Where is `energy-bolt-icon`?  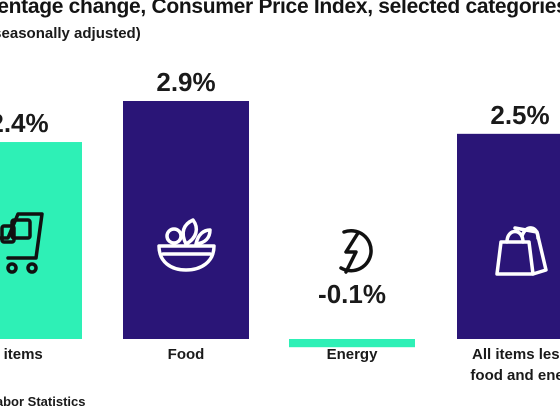
energy-bolt-icon is located at coordinates (356, 251).